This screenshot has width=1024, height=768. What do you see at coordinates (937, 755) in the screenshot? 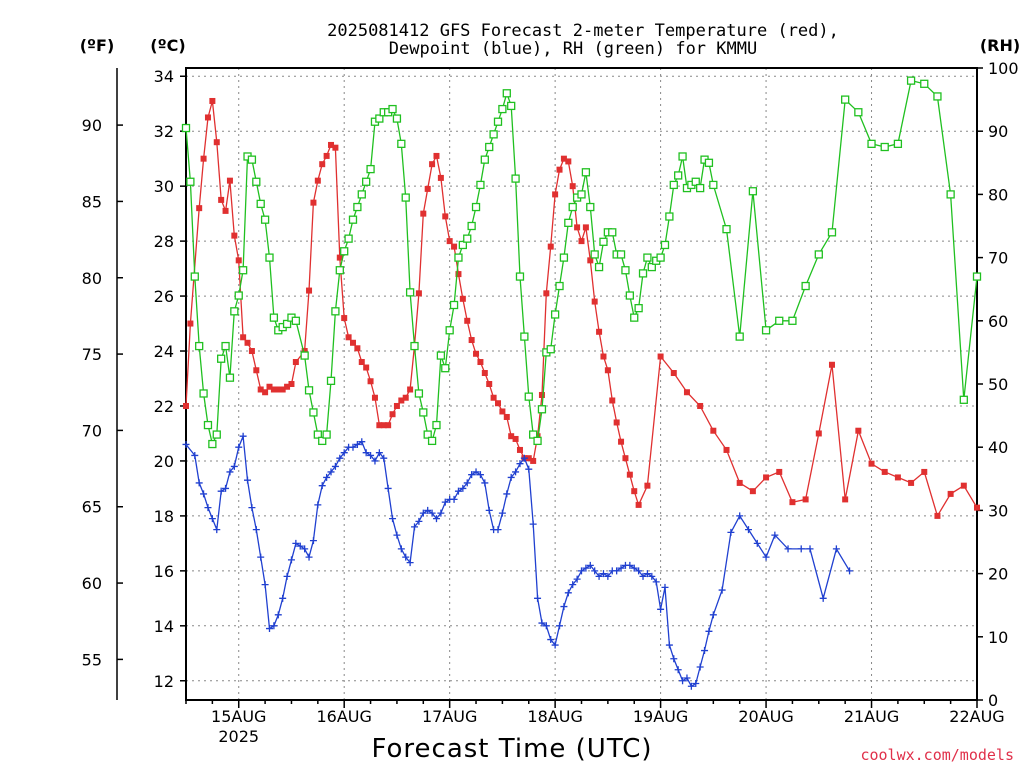
I see `credit-label: coolwx.com/models` at bounding box center [937, 755].